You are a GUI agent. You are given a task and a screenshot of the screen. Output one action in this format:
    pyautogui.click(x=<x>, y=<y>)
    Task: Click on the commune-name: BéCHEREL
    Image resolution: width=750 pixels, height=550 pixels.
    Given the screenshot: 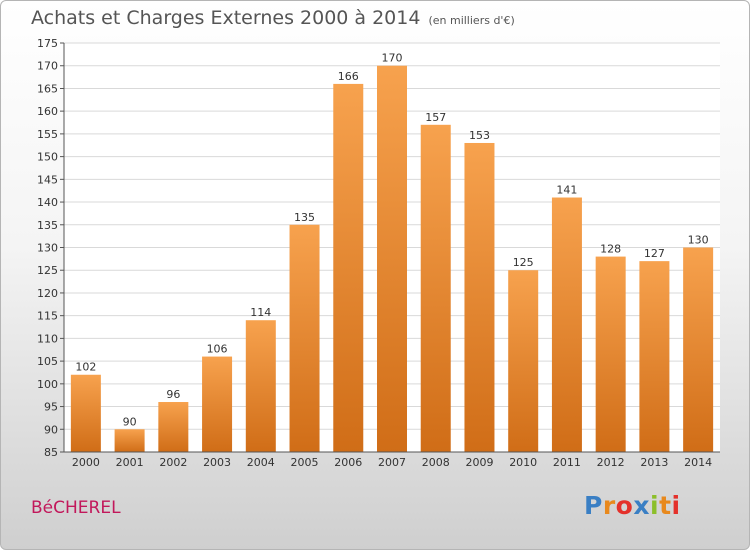 What is the action you would take?
    pyautogui.click(x=76, y=508)
    